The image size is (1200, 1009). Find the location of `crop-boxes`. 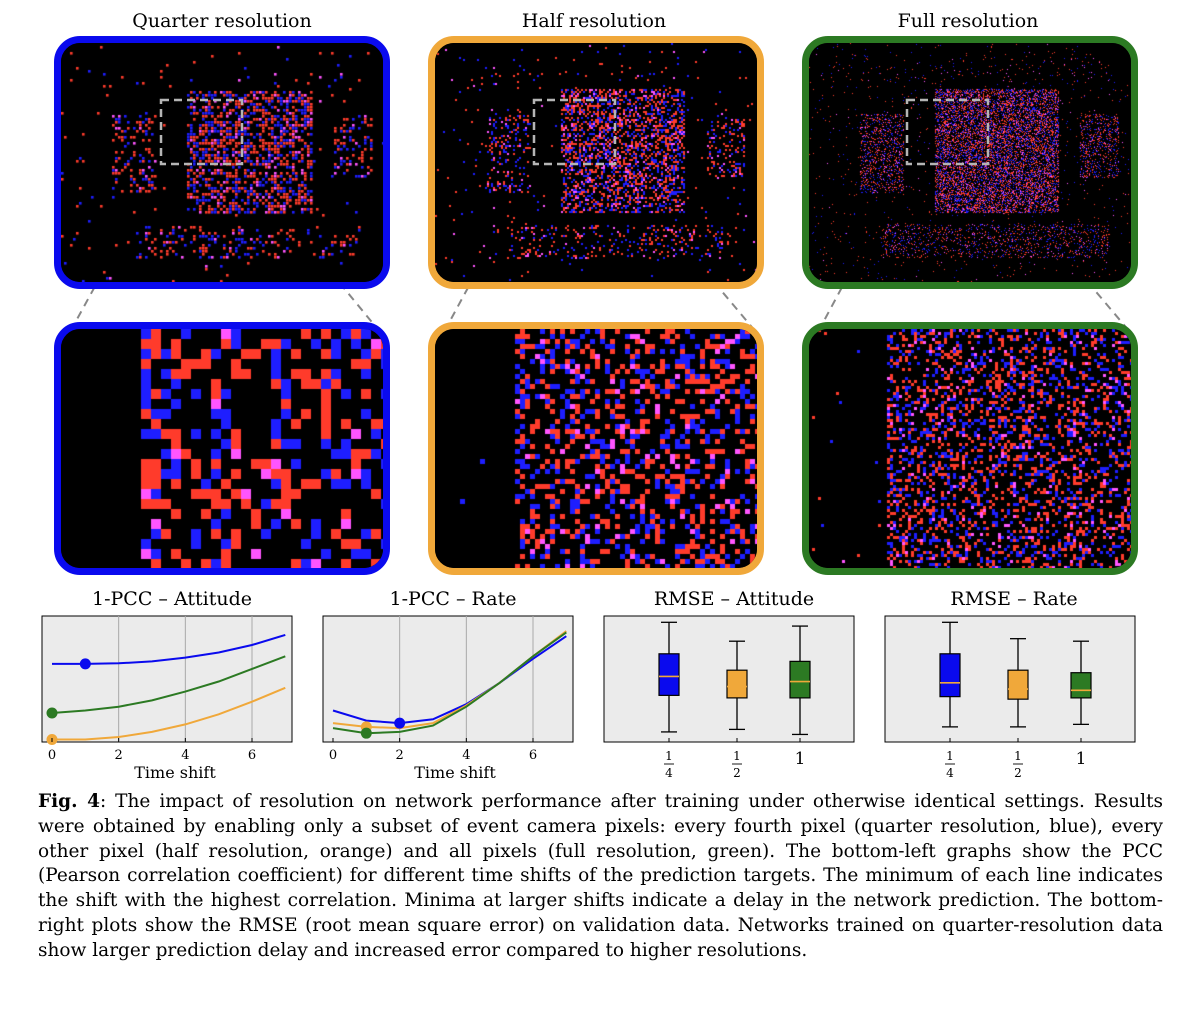

crop-boxes is located at coordinates (574, 132).